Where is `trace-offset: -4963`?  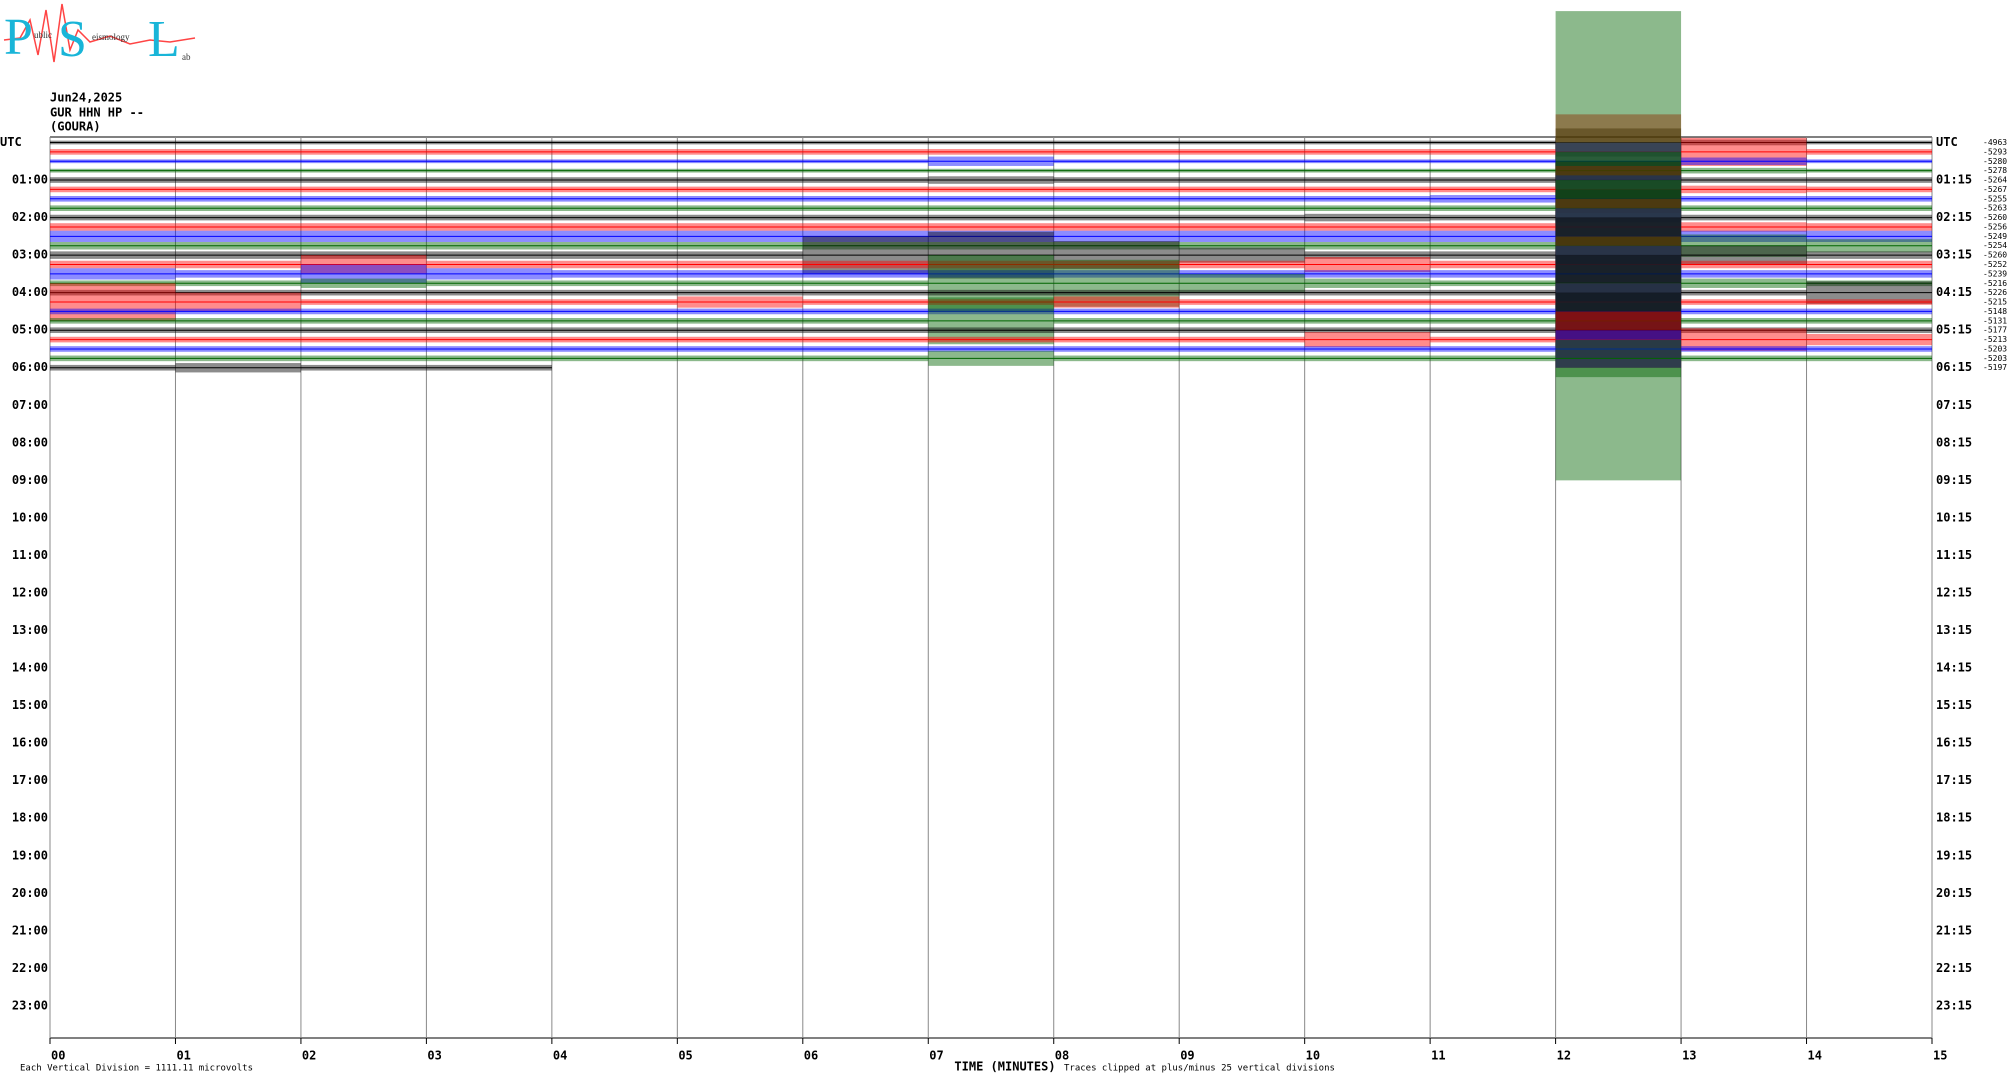 trace-offset: -4963 is located at coordinates (1995, 142).